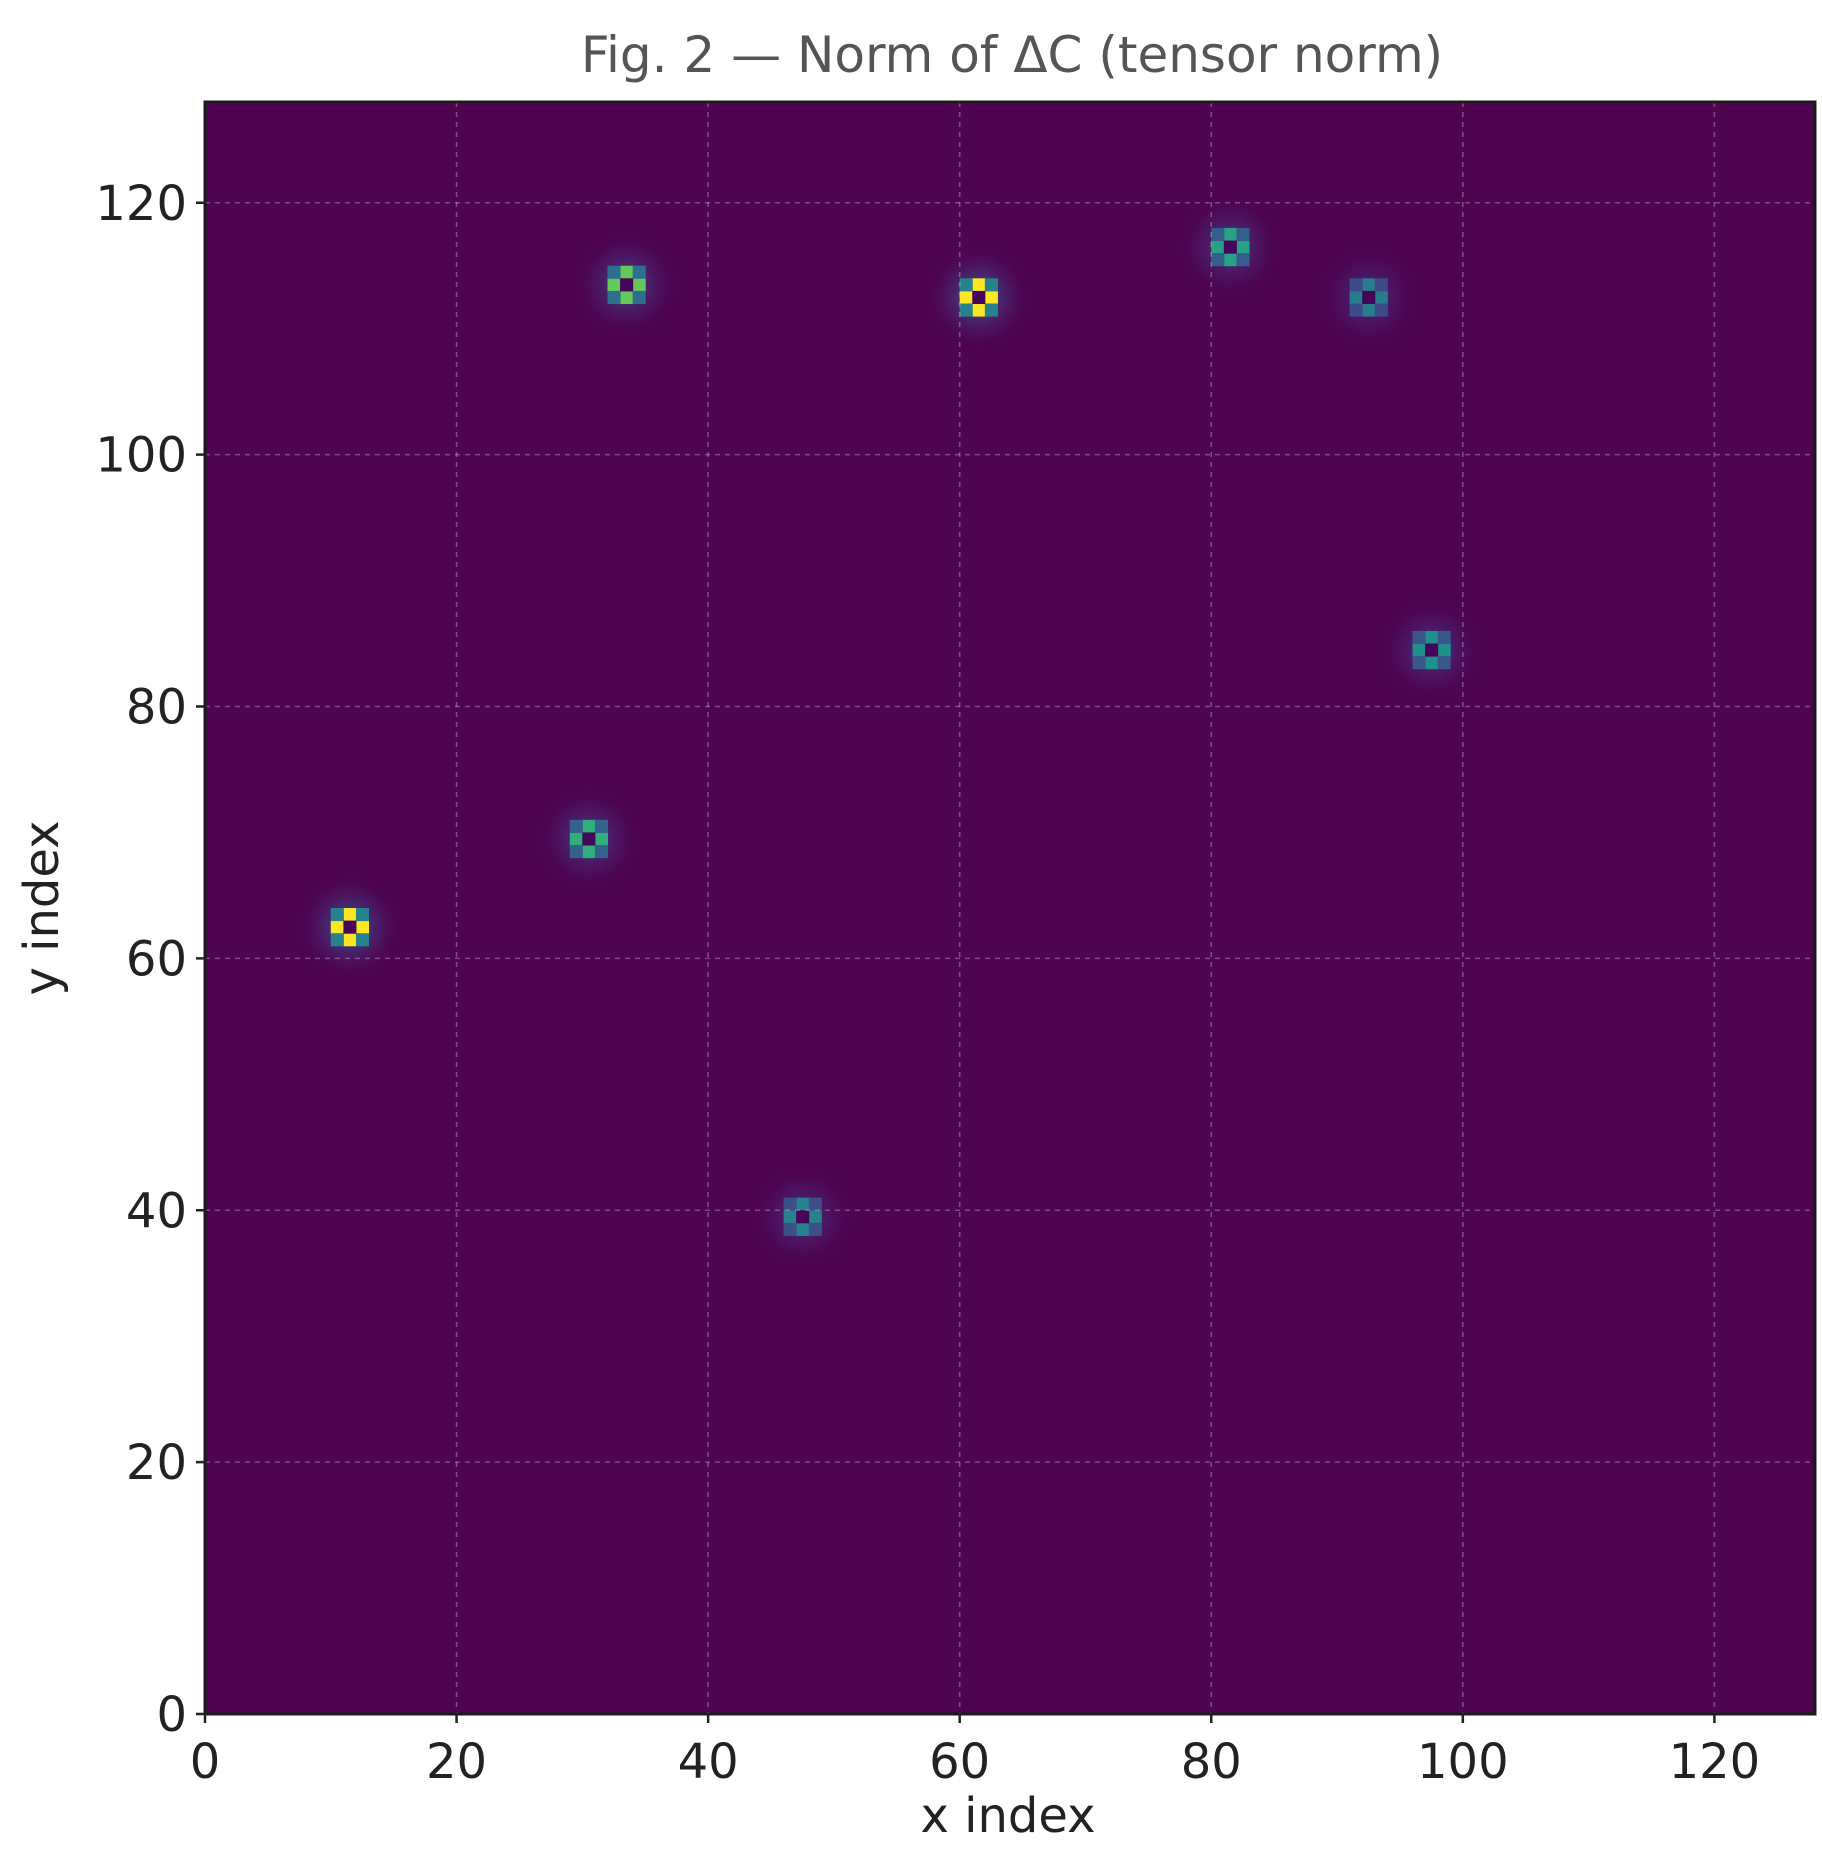 The image size is (1822, 1857). Describe the element at coordinates (708, 1762) in the screenshot. I see `x-tick-label: 40` at that location.